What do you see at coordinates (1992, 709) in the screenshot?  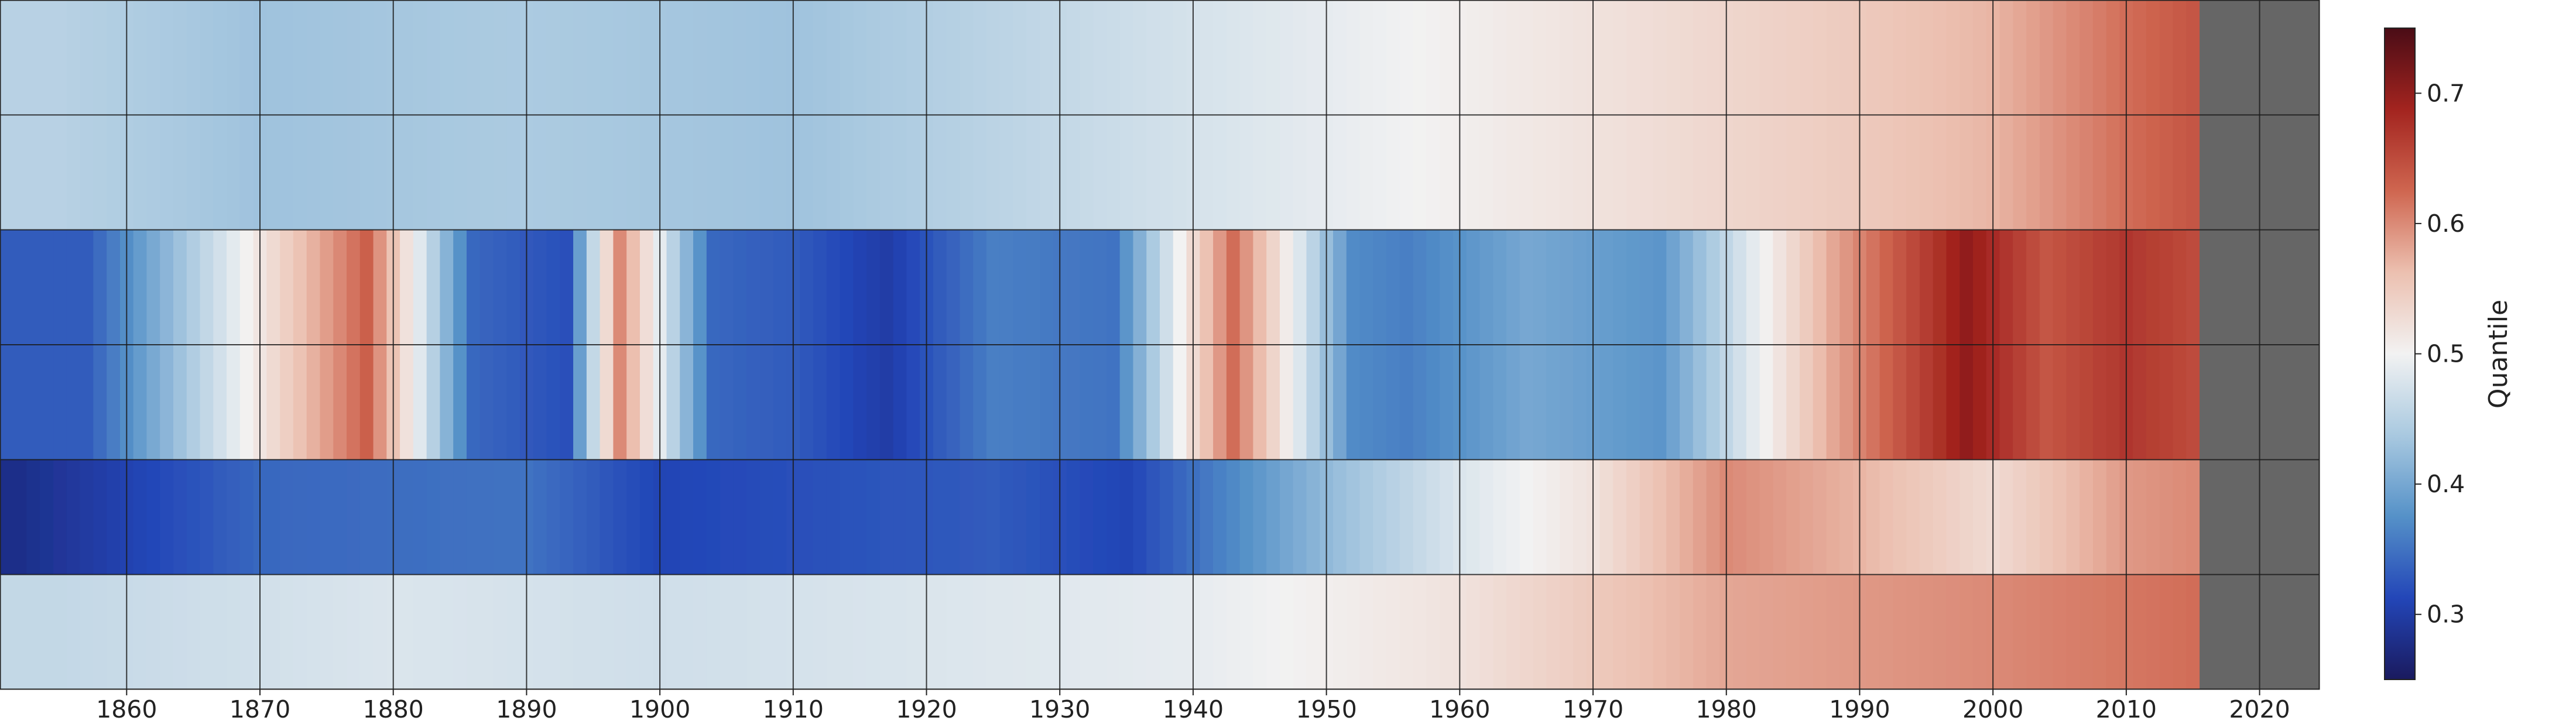 I see `x-tick-label: 2000` at bounding box center [1992, 709].